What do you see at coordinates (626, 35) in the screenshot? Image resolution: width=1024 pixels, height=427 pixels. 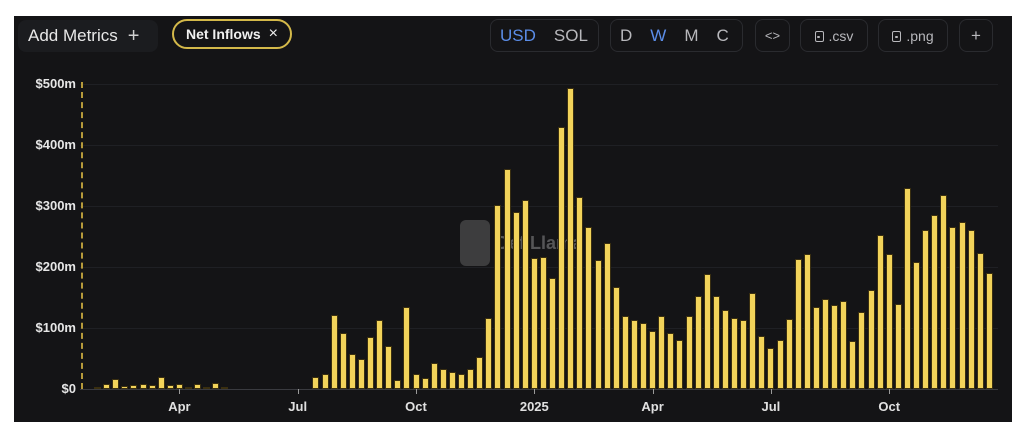 I see `period-daily-button: D` at bounding box center [626, 35].